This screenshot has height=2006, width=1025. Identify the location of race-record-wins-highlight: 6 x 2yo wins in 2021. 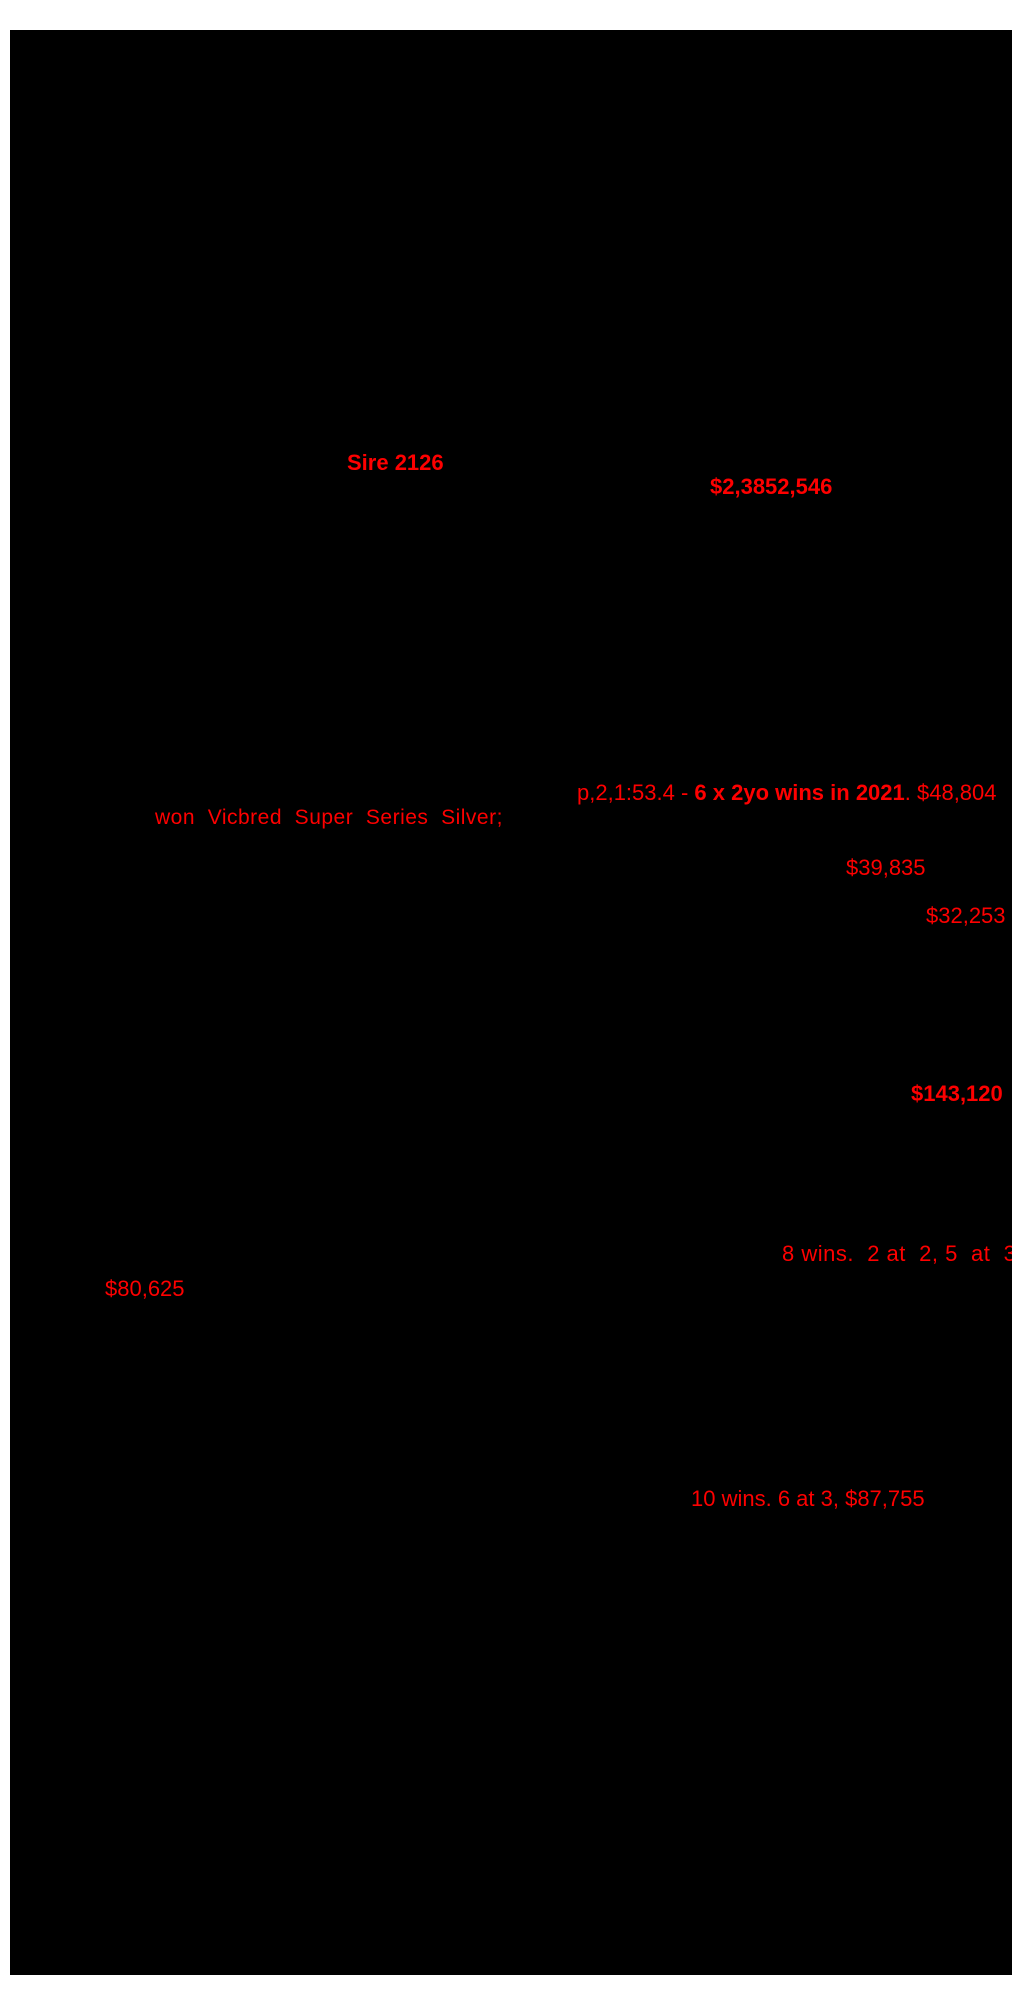
(799, 792).